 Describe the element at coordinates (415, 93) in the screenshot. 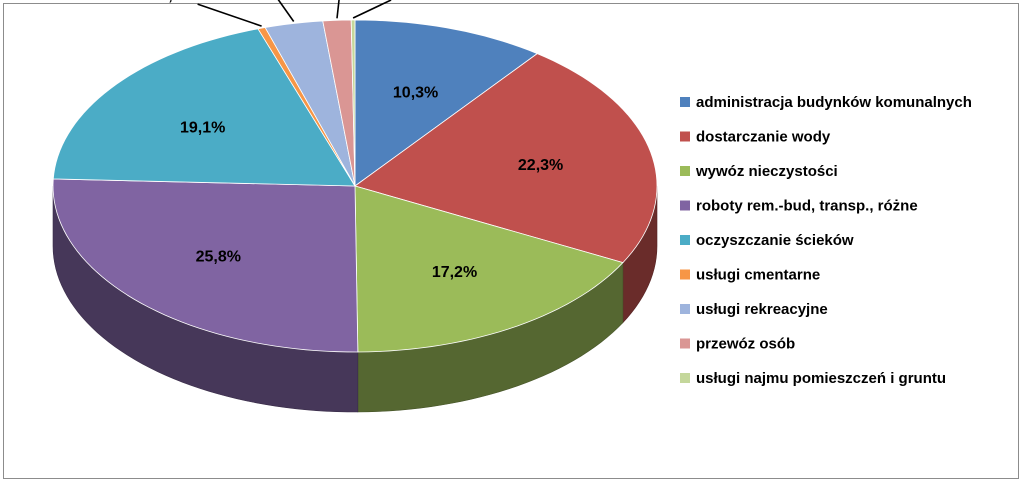

I see `data-label-administracja-budynkow-komunalnych: 10,3%` at that location.